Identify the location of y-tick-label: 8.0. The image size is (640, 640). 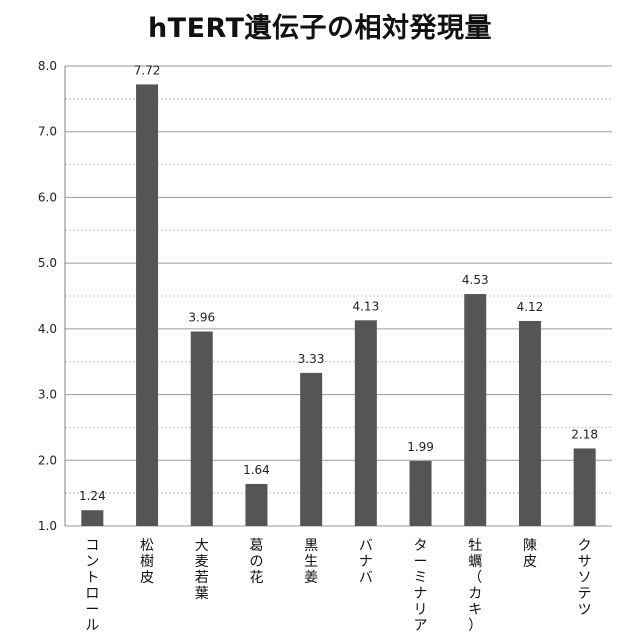
(47, 66).